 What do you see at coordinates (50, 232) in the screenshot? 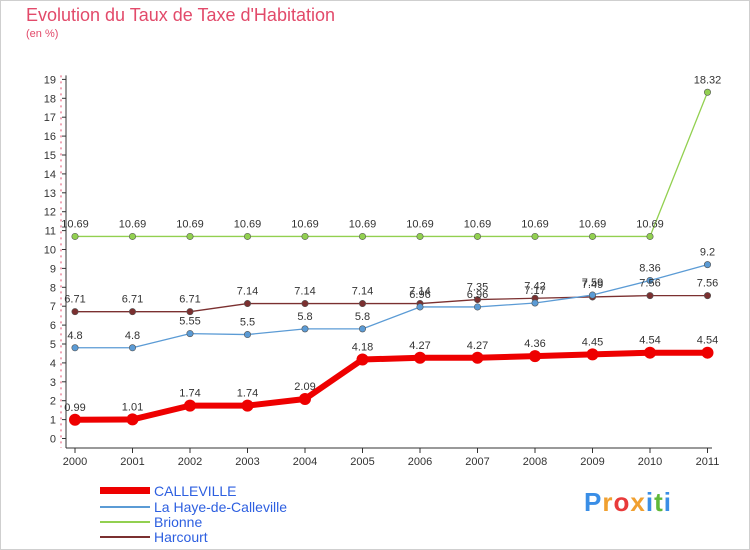
I see `y-tick-label: 11` at bounding box center [50, 232].